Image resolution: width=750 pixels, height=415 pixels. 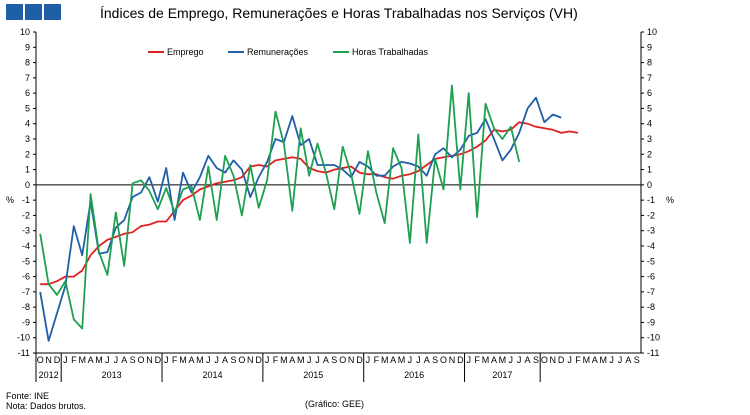 I want to click on y-tick-label-right: -4, so click(x=651, y=246).